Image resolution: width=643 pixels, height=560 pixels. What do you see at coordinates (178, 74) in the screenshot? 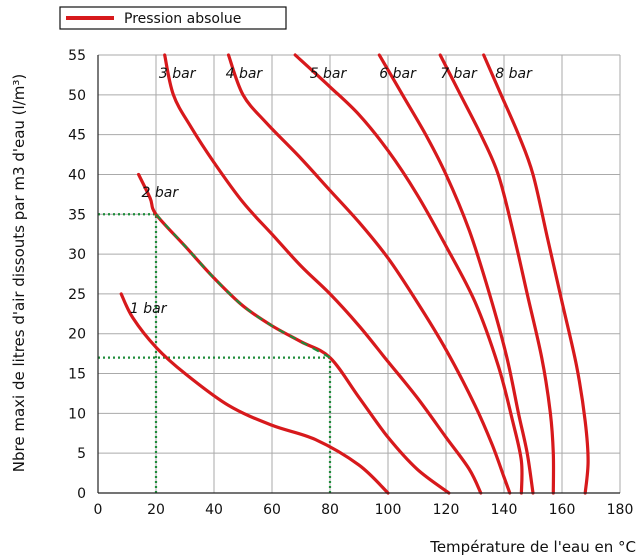
I see `curve-label: 3 bar` at bounding box center [178, 74].